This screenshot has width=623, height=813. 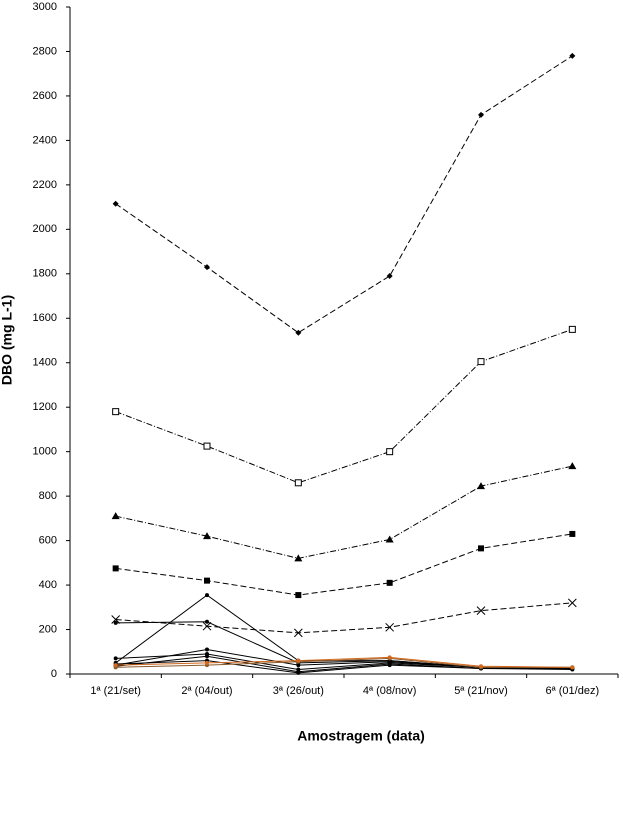 What do you see at coordinates (45, 274) in the screenshot?
I see `y-tick-label: 1800` at bounding box center [45, 274].